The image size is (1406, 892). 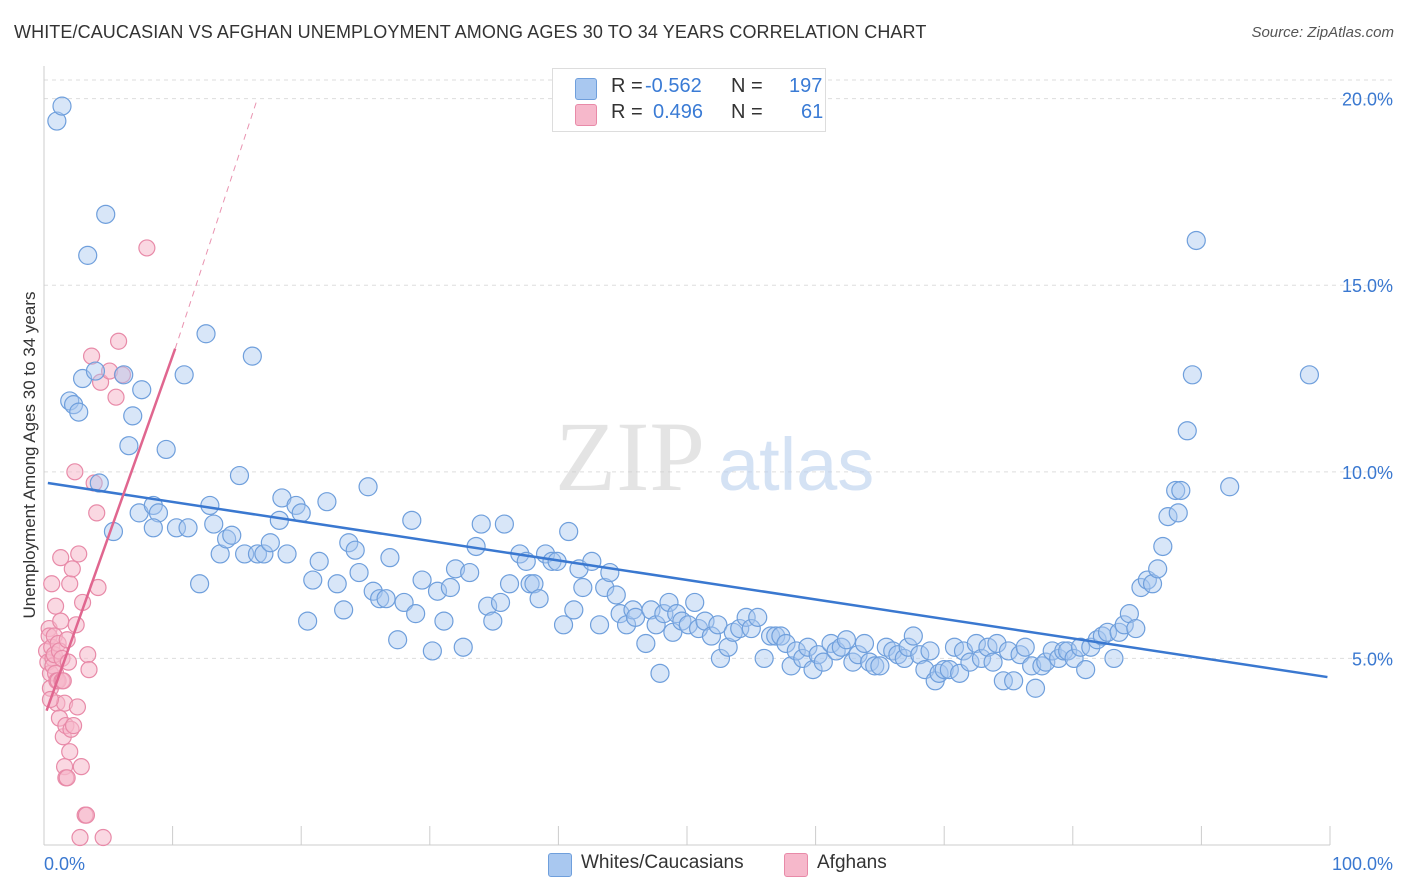 What do you see at coordinates (111, 530) in the screenshot?
I see `afghans-trend-line` at bounding box center [111, 530].